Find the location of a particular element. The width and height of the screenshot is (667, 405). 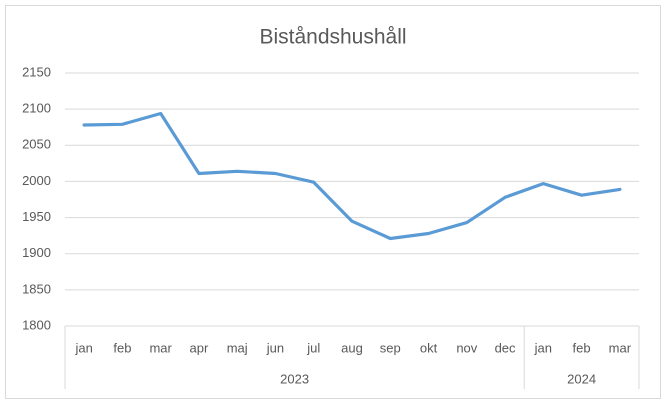

x-group-label: 2023 is located at coordinates (294, 378).